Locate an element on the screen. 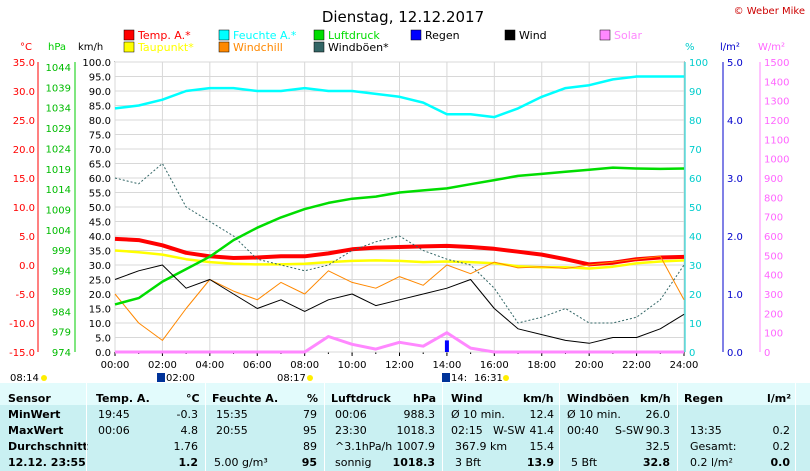 The width and height of the screenshot is (810, 471). pct-tick-label: 20 is located at coordinates (695, 295).